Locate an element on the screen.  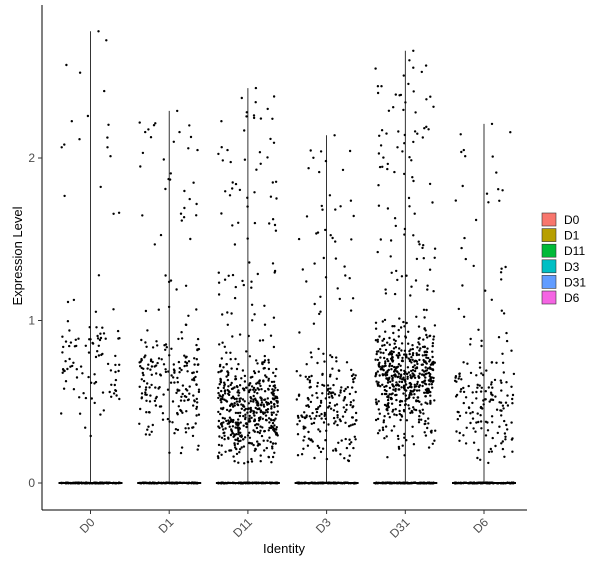
x-axis-title: Identity is located at coordinates (284, 548).